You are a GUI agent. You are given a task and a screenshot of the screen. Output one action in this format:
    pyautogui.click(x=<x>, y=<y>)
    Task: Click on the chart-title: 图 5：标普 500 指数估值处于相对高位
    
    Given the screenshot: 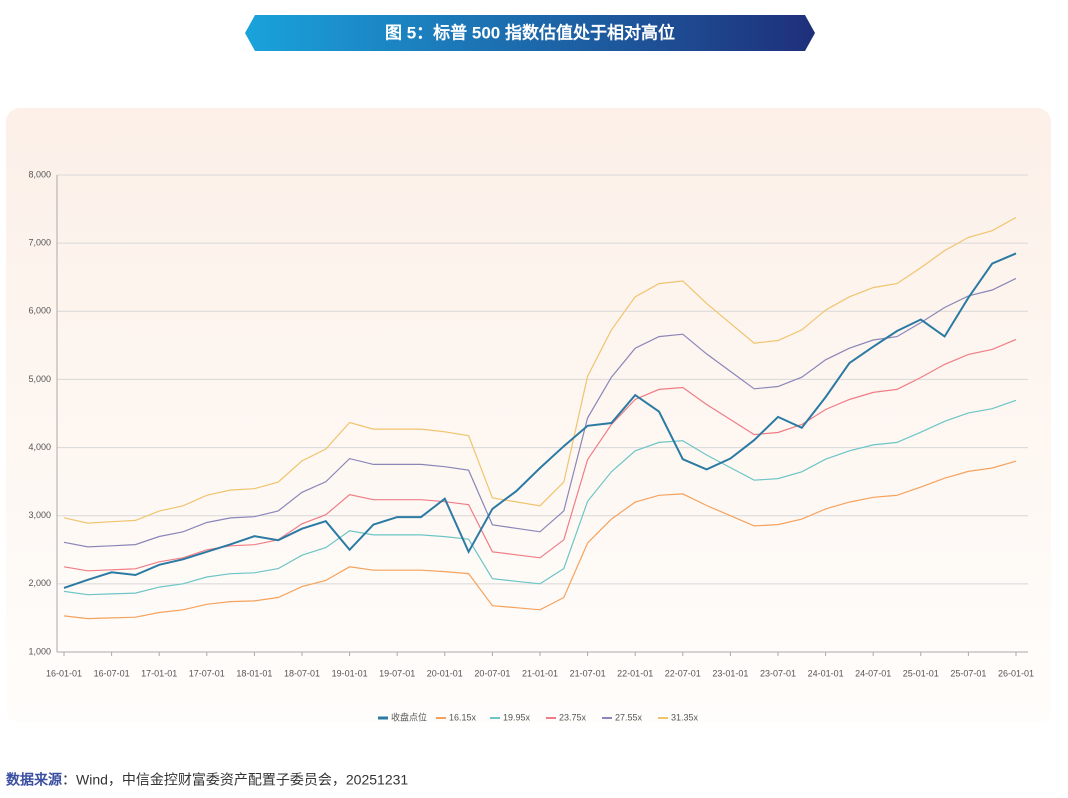 What is the action you would take?
    pyautogui.click(x=530, y=32)
    